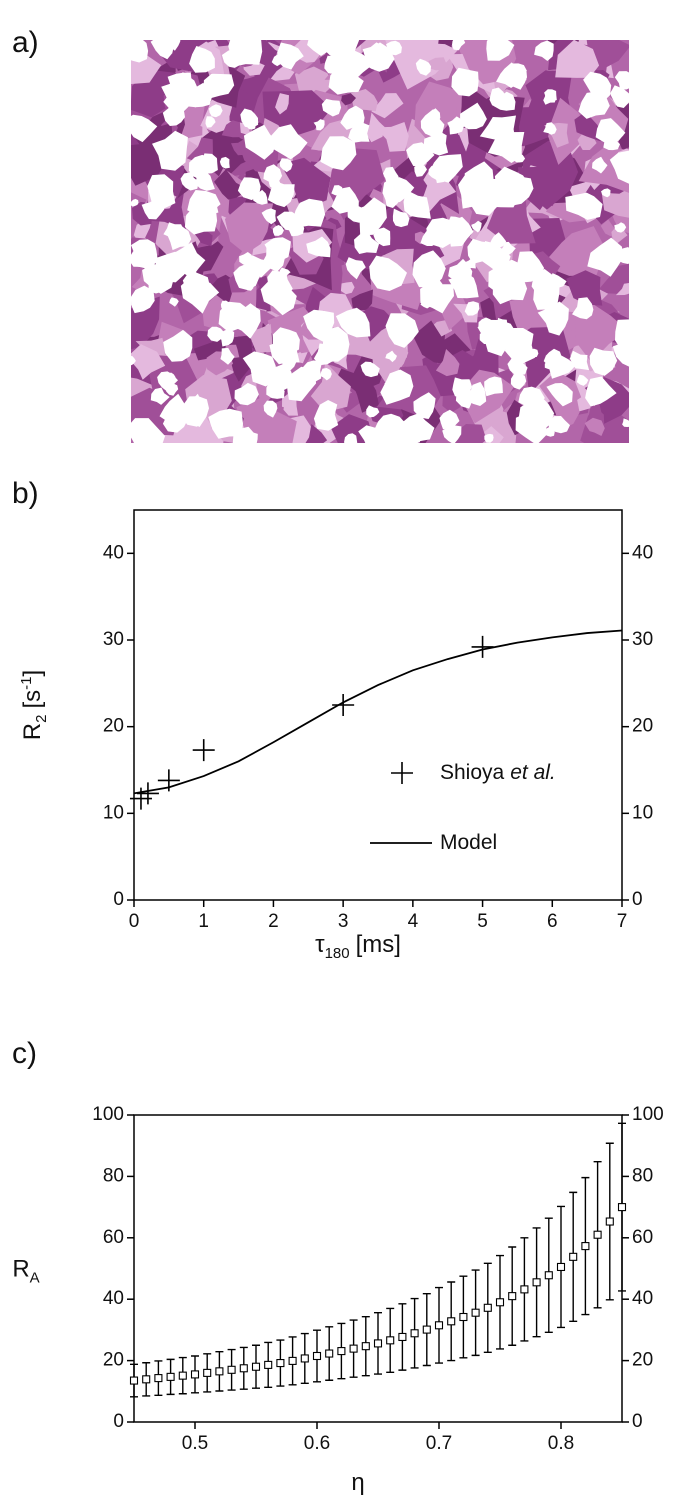 Image resolution: width=679 pixels, height=1502 pixels. What do you see at coordinates (273, 921) in the screenshot?
I see `x-tick-label: 2` at bounding box center [273, 921].